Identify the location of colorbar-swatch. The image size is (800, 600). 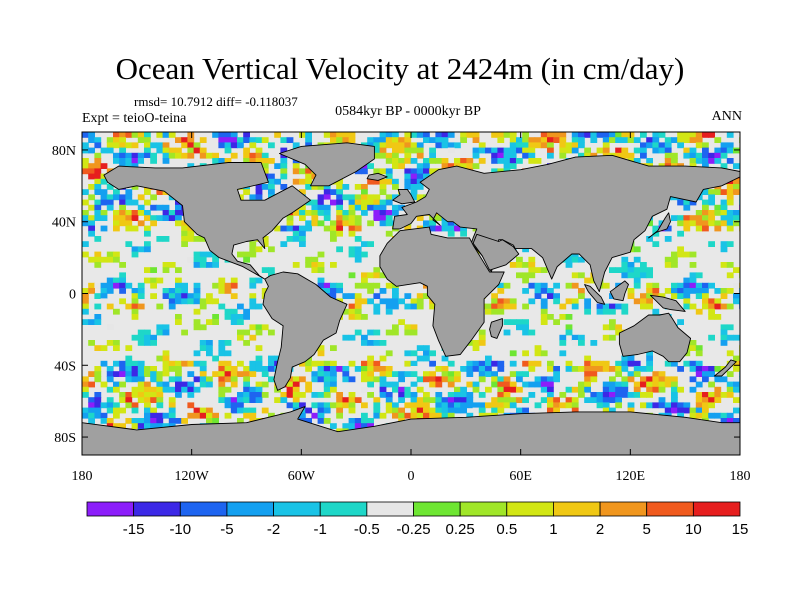
(390, 509).